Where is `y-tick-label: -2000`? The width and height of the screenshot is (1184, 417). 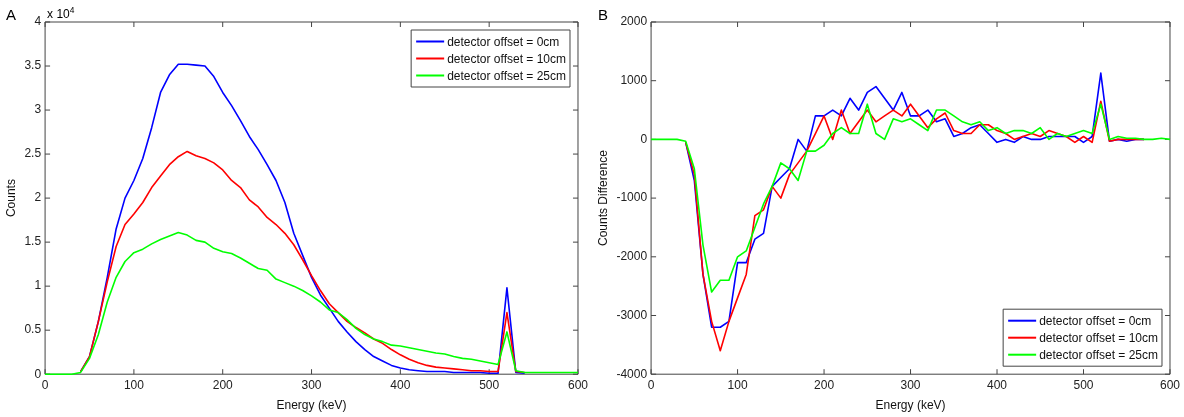 y-tick-label: -2000 is located at coordinates (632, 256).